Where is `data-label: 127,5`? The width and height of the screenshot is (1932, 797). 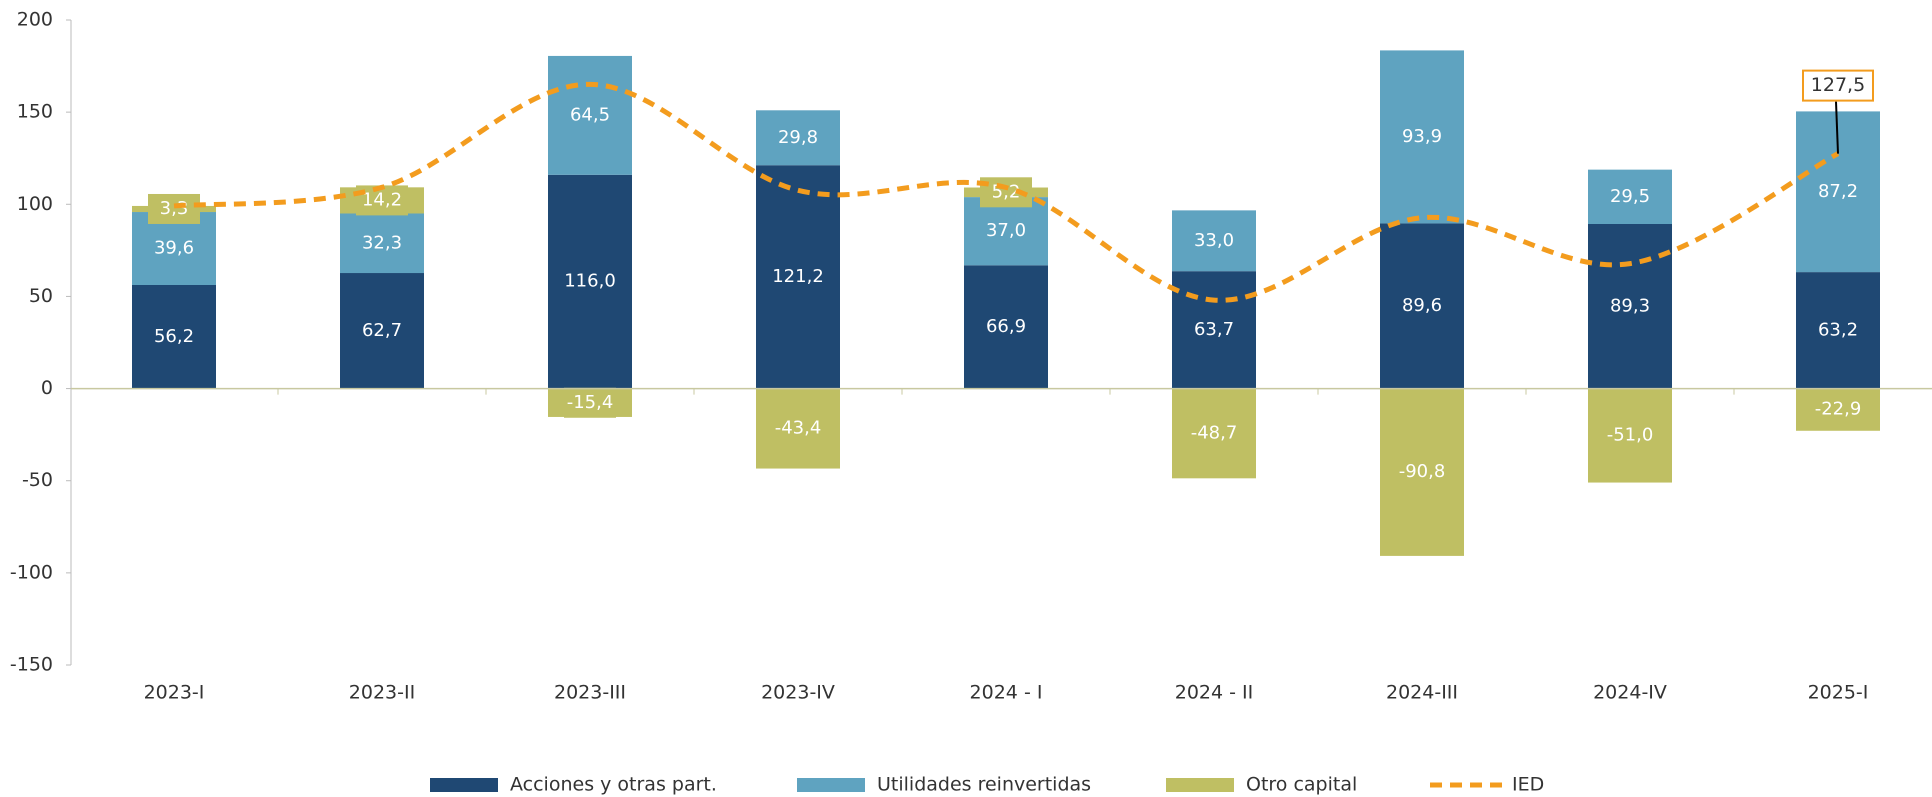 data-label: 127,5 is located at coordinates (1838, 85).